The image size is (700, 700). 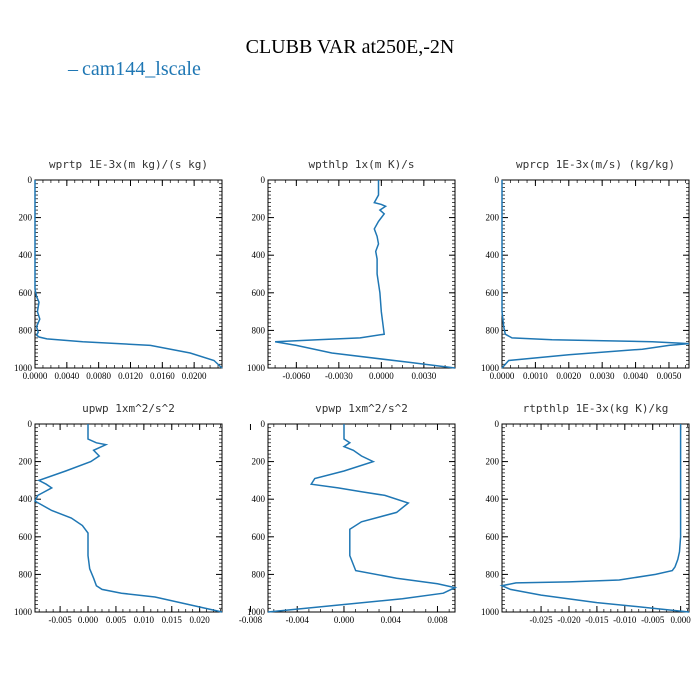 I want to click on page-title: CLUBB VAR at250E,-2N, so click(x=350, y=47).